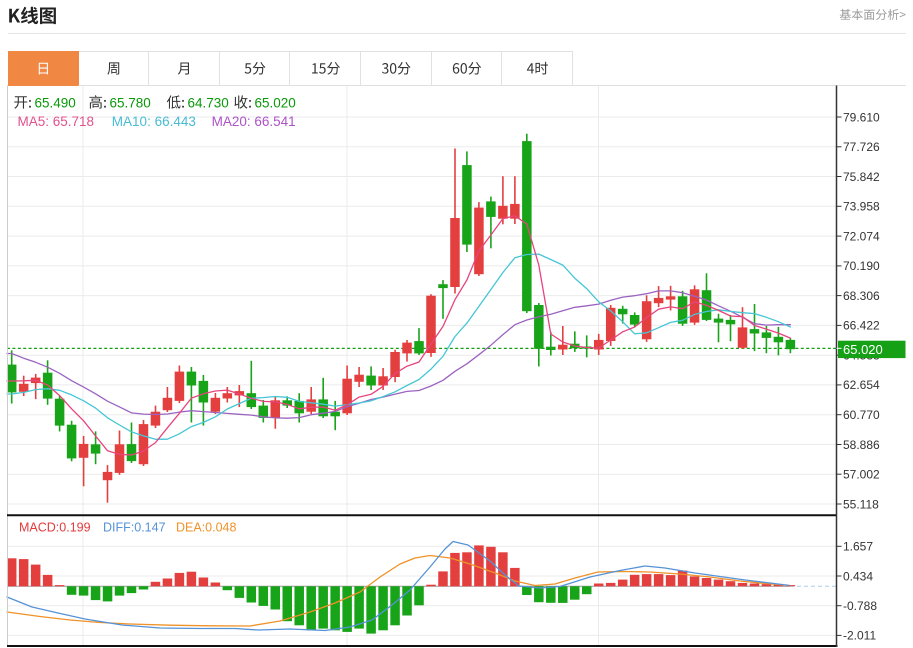  I want to click on svg-text: 75.842, so click(861, 177).